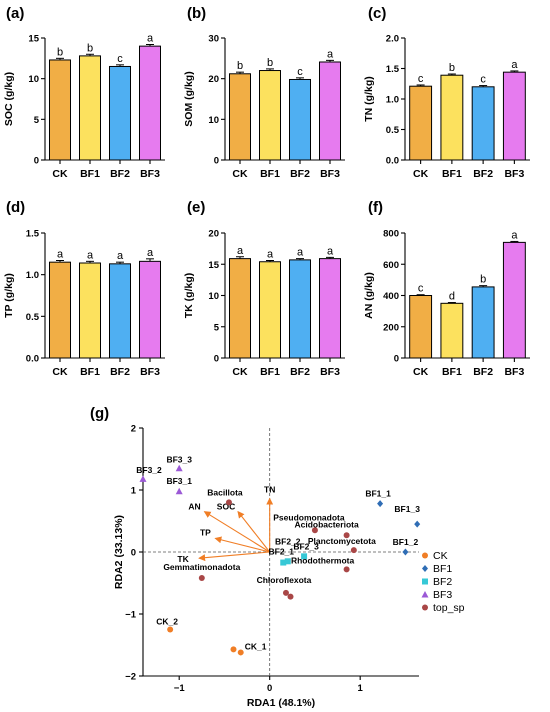 This screenshot has width=550, height=712. I want to click on env-arrow-AN, so click(236, 532).